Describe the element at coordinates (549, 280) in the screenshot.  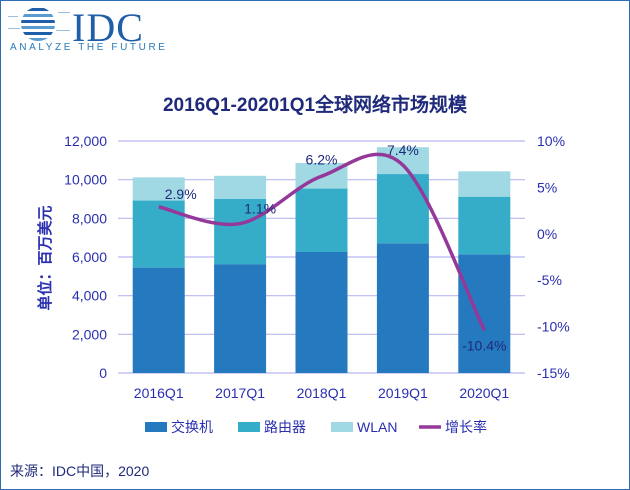
I see `y2-tick-label: -5%` at that location.